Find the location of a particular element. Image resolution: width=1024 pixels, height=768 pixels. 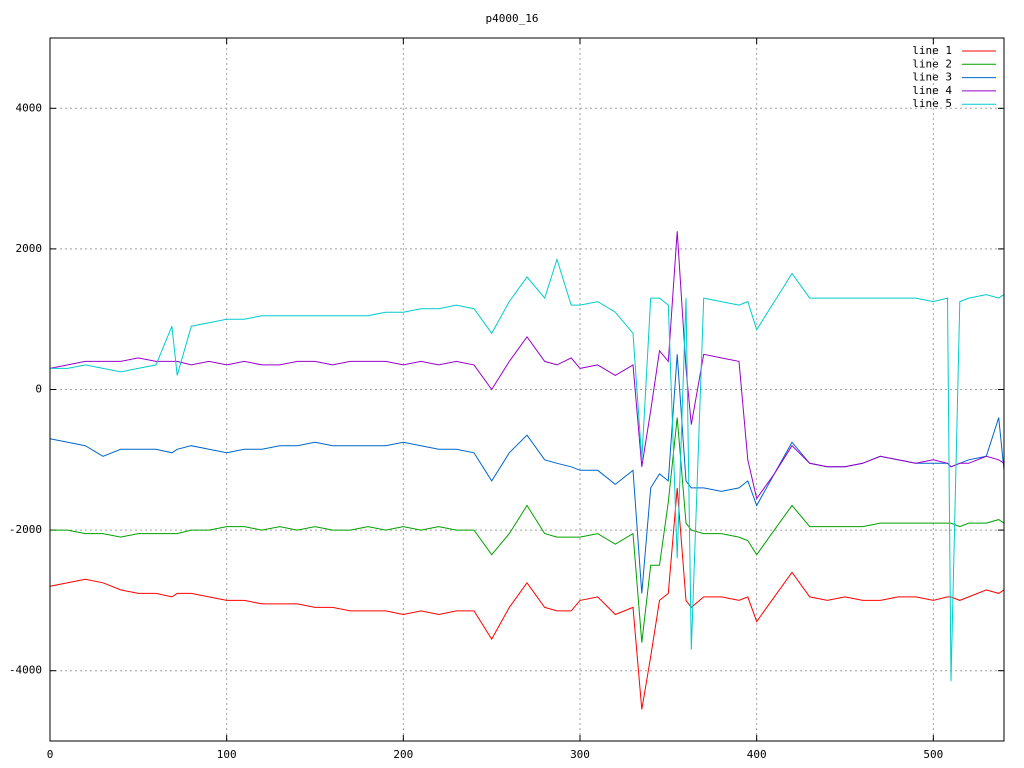

chart-title: p4000_16 is located at coordinates (512, 18).